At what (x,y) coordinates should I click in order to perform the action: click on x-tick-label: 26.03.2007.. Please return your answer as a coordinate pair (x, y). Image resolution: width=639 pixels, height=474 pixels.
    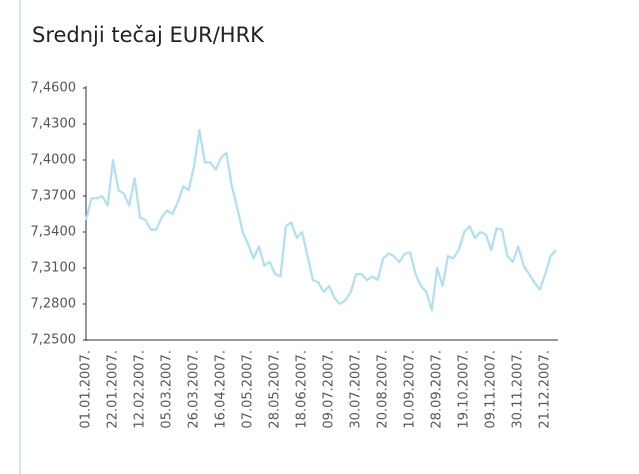
    Looking at the image, I should click on (194, 389).